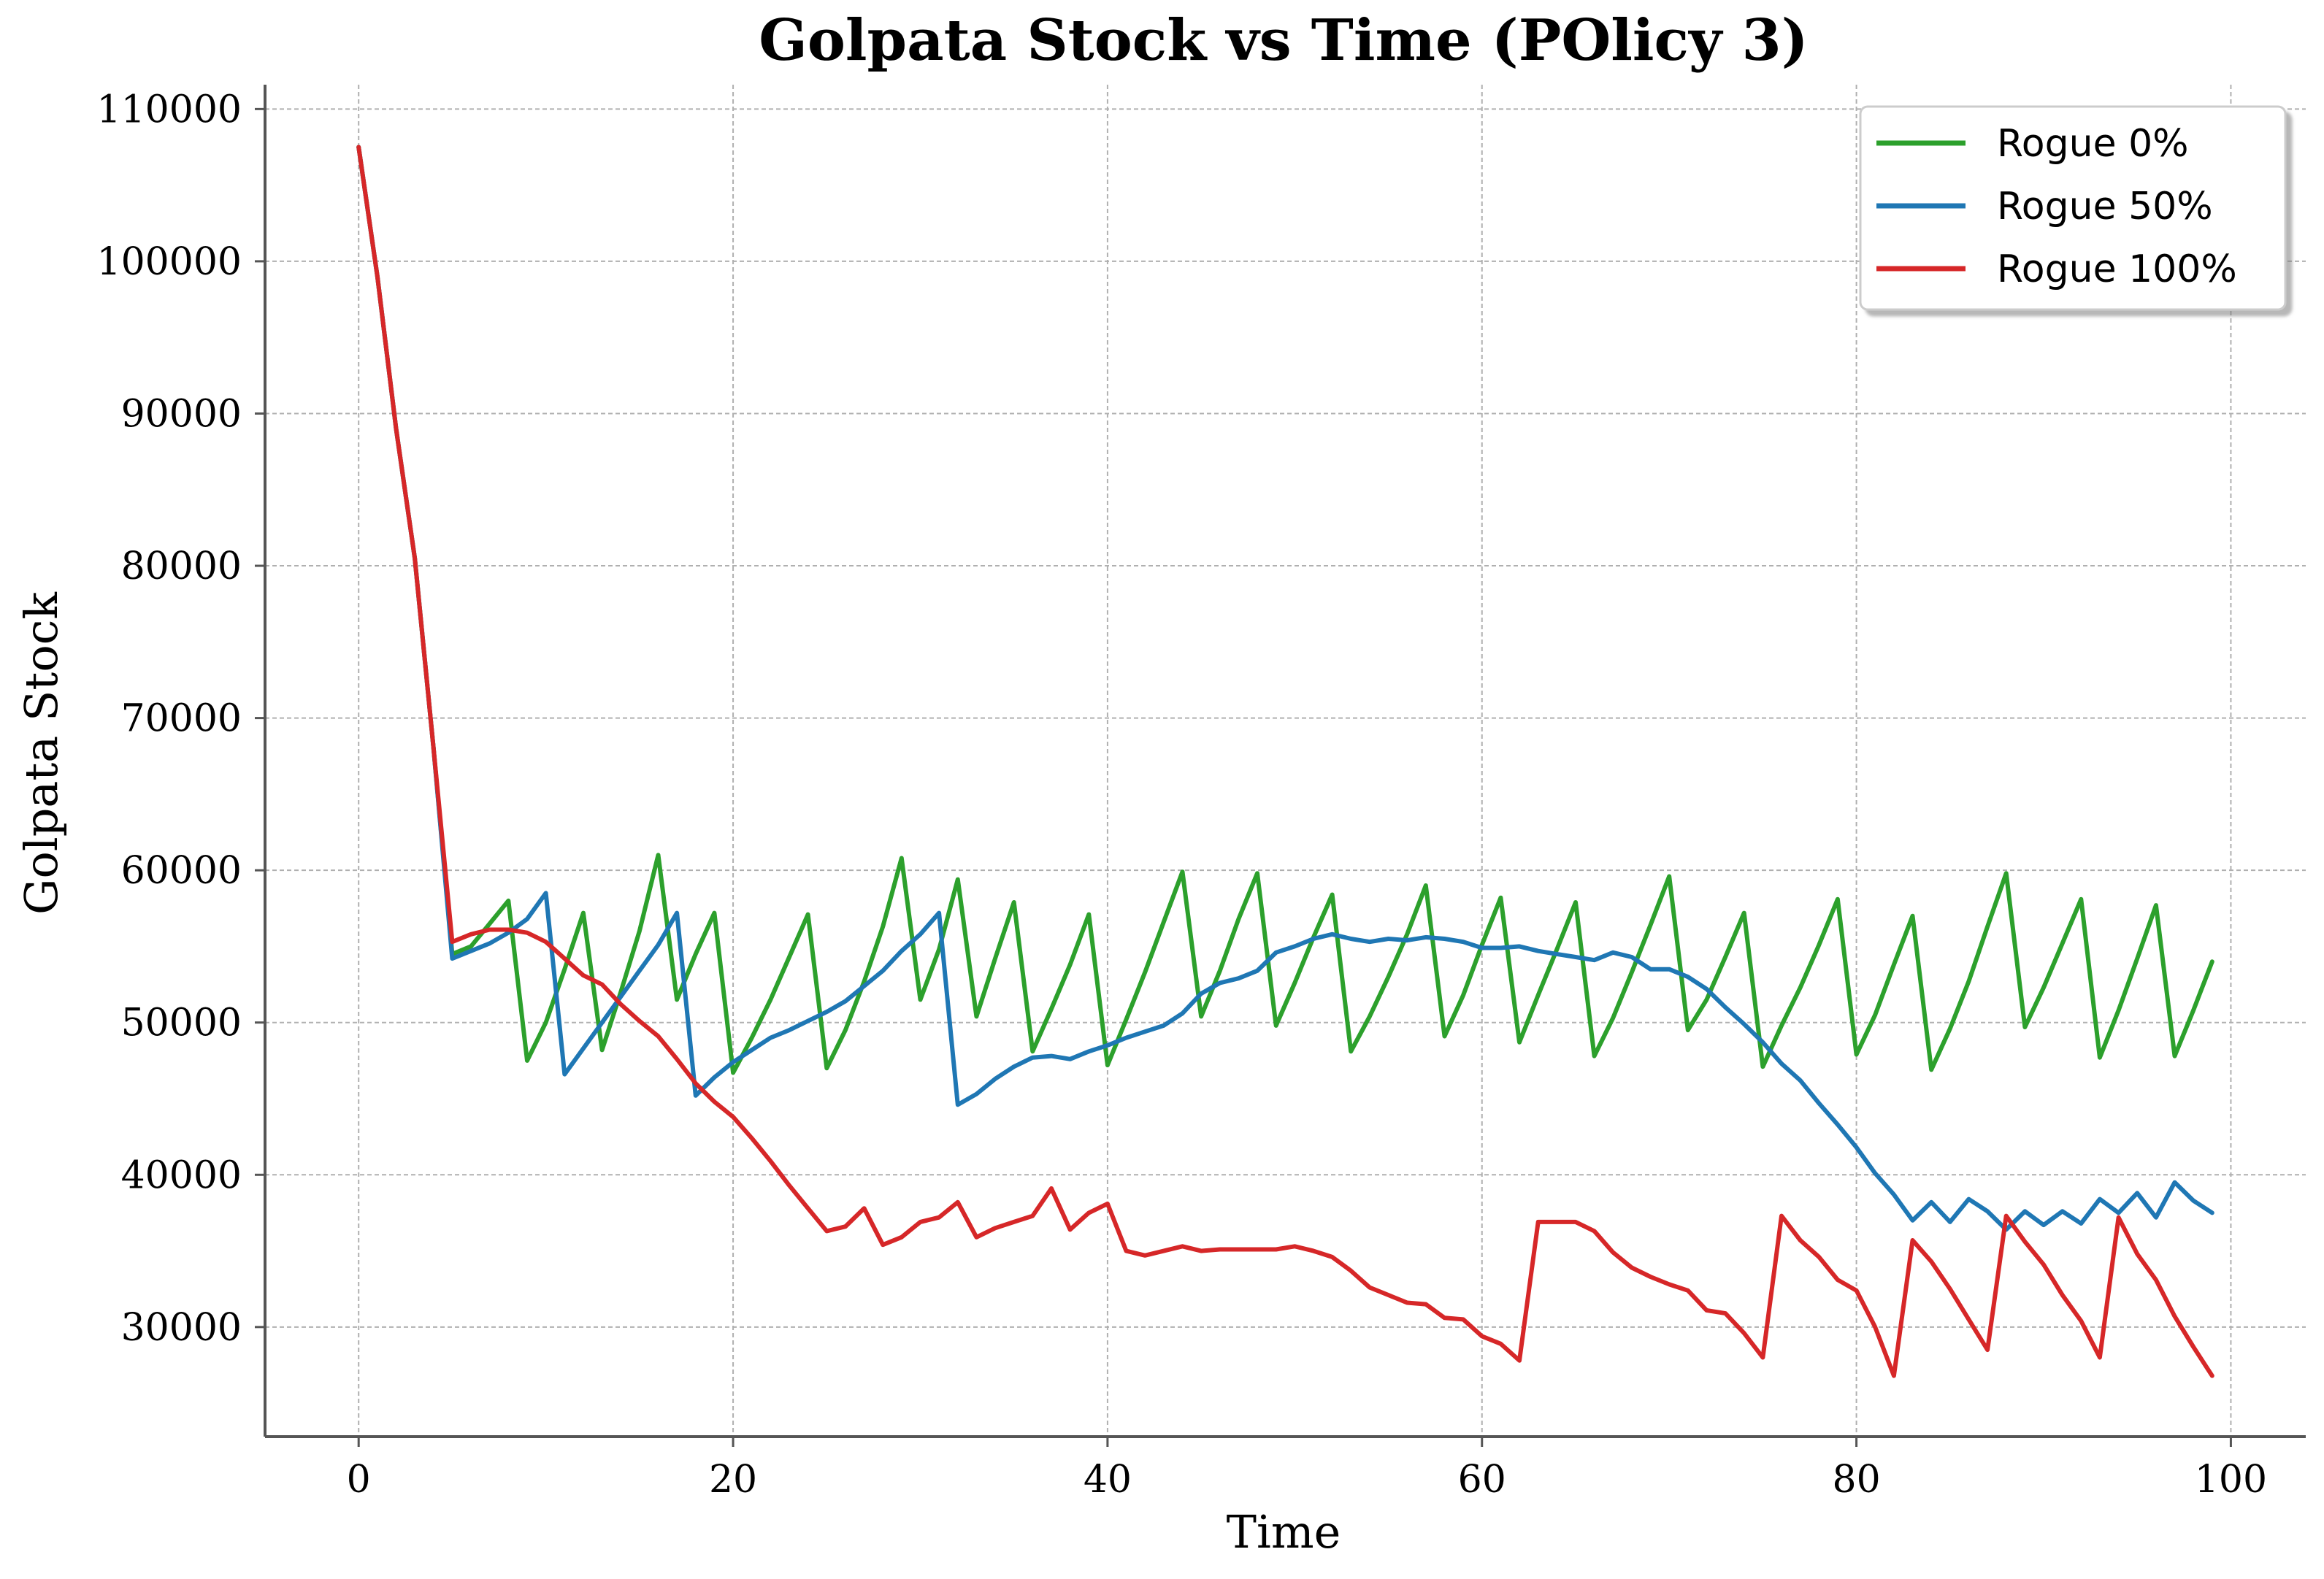  Describe the element at coordinates (1108, 1480) in the screenshot. I see `x-tick-label: 40` at that location.